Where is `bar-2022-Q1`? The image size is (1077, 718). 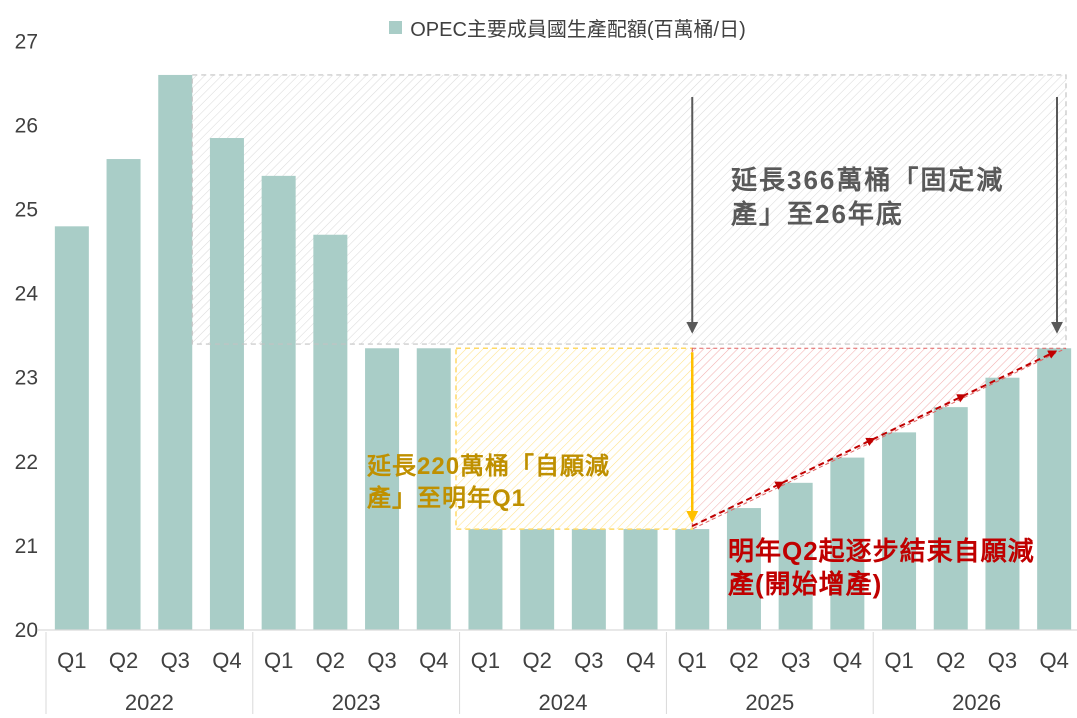 bar-2022-Q1 is located at coordinates (71, 428).